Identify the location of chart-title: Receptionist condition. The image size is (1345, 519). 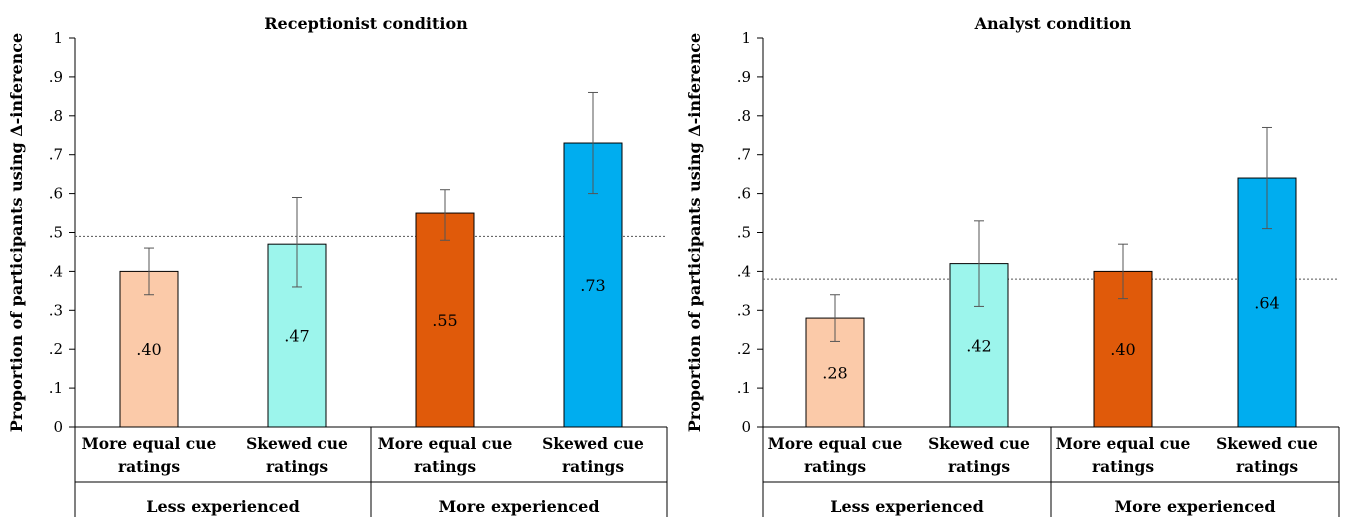
(366, 23).